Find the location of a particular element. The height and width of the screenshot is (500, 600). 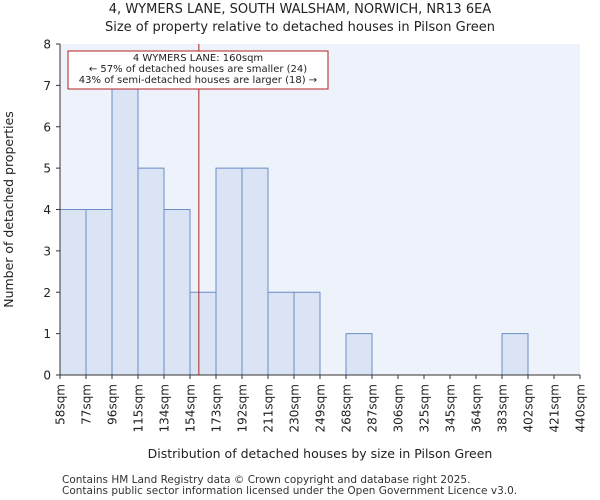

x-tick-label: 192sqm is located at coordinates (243, 408).